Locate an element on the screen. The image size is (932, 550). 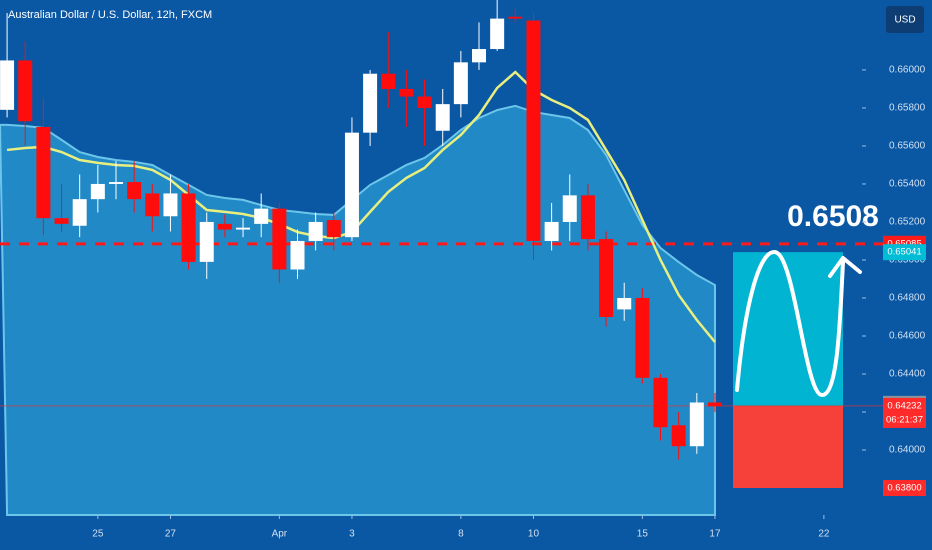
stop-zone is located at coordinates (788, 447).